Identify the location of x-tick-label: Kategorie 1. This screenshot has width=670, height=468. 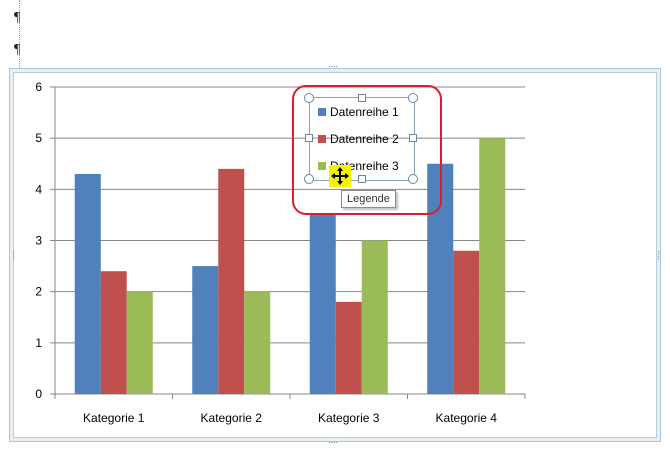
(114, 418).